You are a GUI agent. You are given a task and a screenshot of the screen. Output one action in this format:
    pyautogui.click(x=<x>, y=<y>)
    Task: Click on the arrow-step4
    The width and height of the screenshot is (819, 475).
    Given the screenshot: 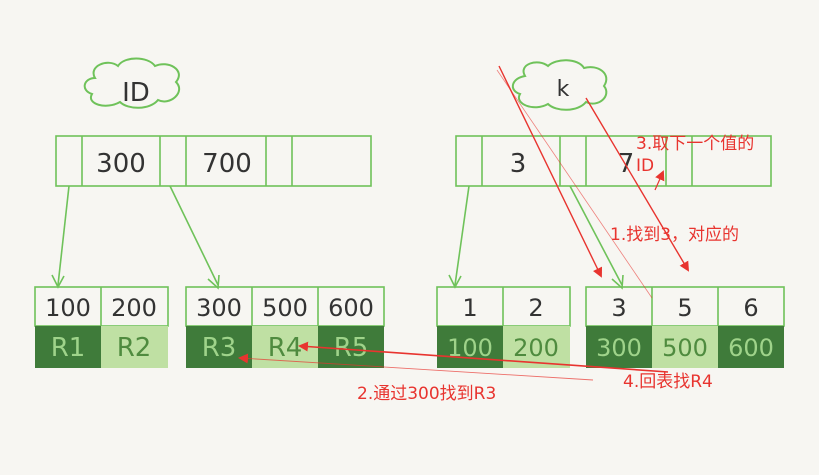 What is the action you would take?
    pyautogui.click(x=483, y=357)
    